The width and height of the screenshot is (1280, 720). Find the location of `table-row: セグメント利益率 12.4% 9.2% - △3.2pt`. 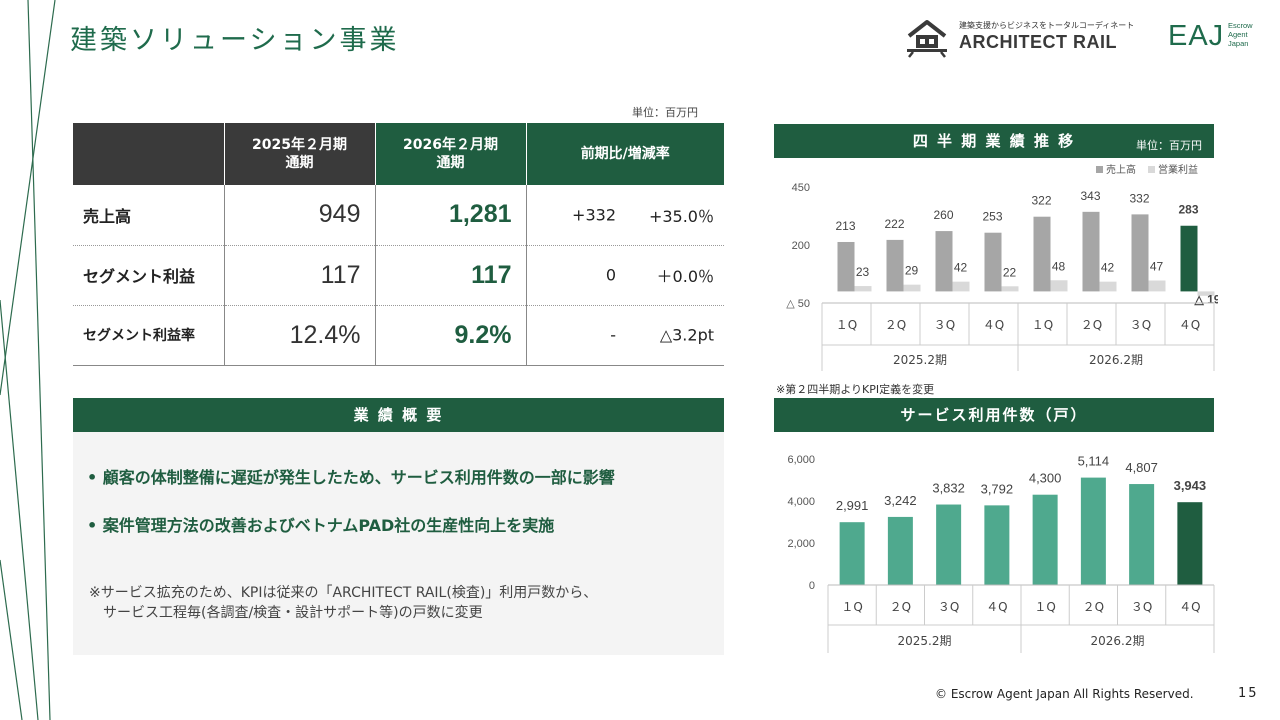

table-row: セグメント利益率 12.4% 9.2% - △3.2pt is located at coordinates (398, 335).